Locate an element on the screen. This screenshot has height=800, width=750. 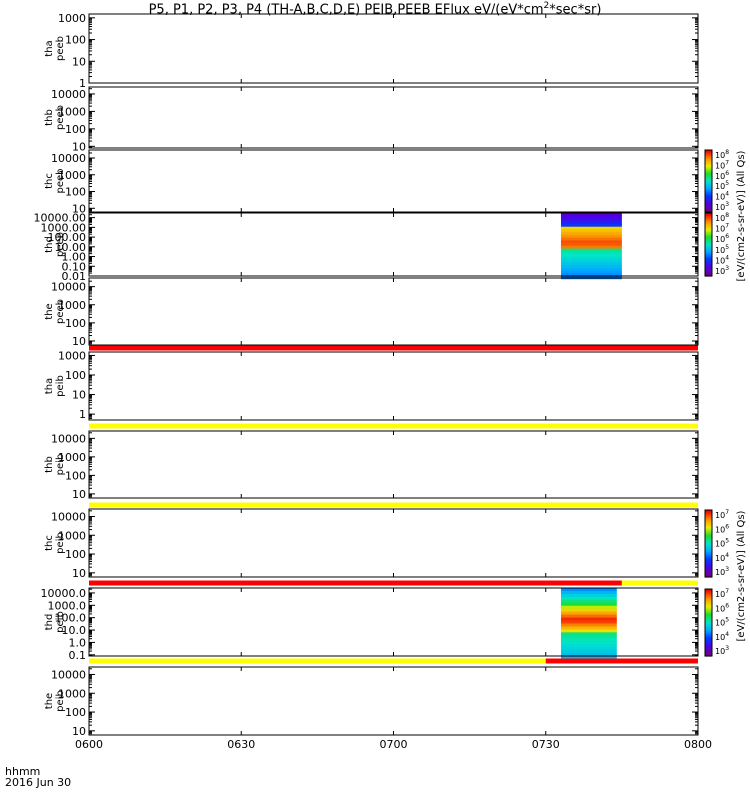
x-tick-label: 0800 is located at coordinates (698, 744).